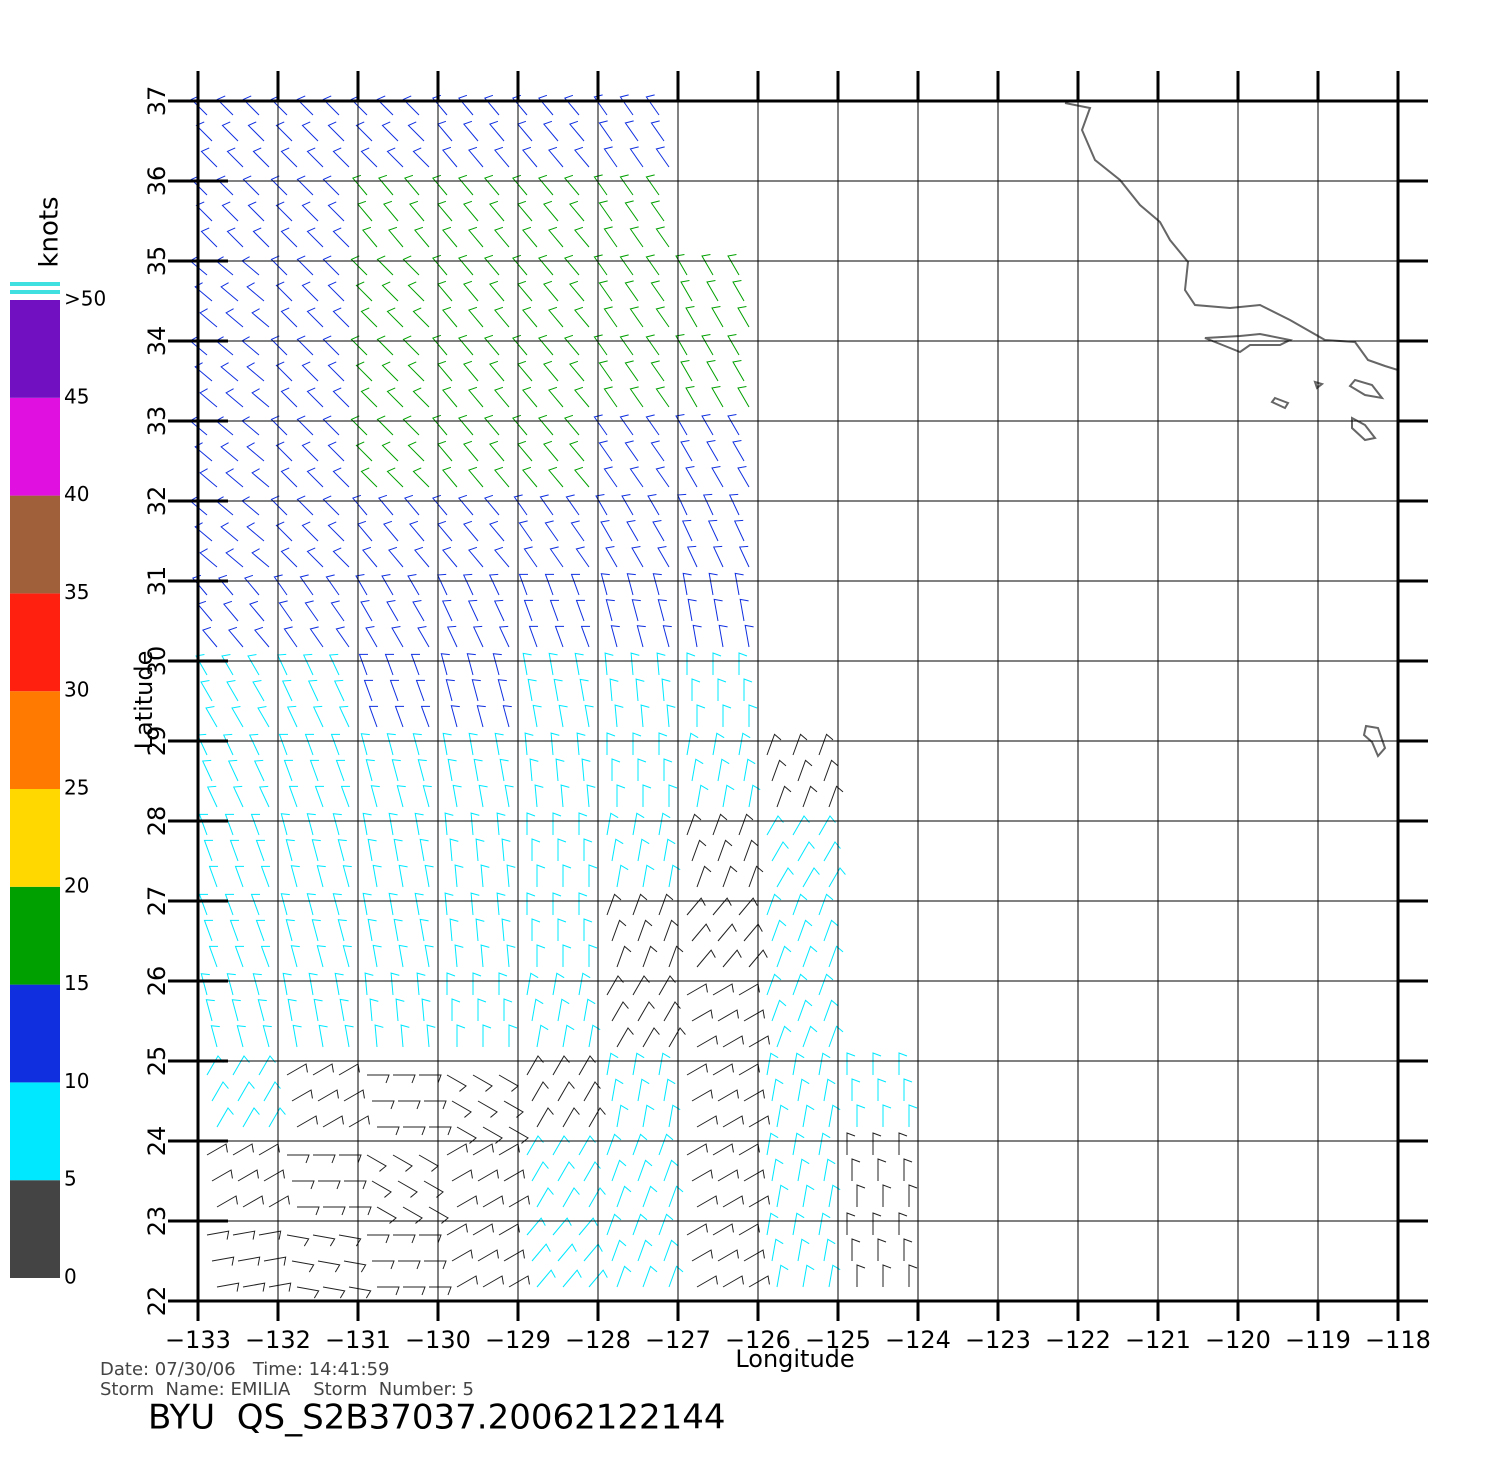 The image size is (1500, 1480). What do you see at coordinates (1374, 741) in the screenshot?
I see `island` at bounding box center [1374, 741].